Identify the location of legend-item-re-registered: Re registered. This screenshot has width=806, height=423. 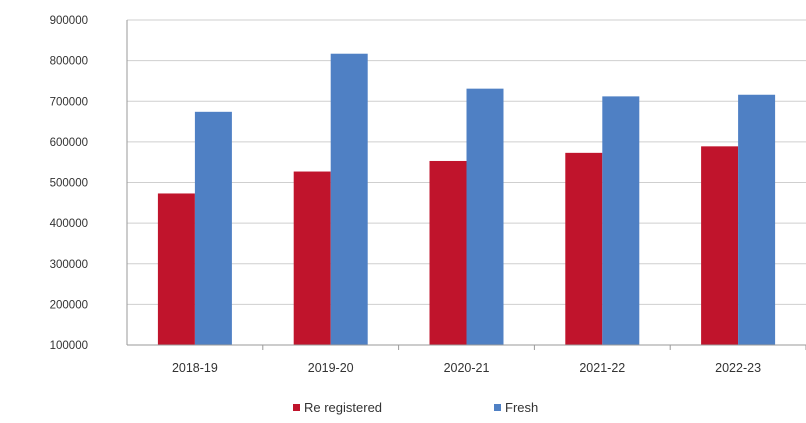
(337, 407).